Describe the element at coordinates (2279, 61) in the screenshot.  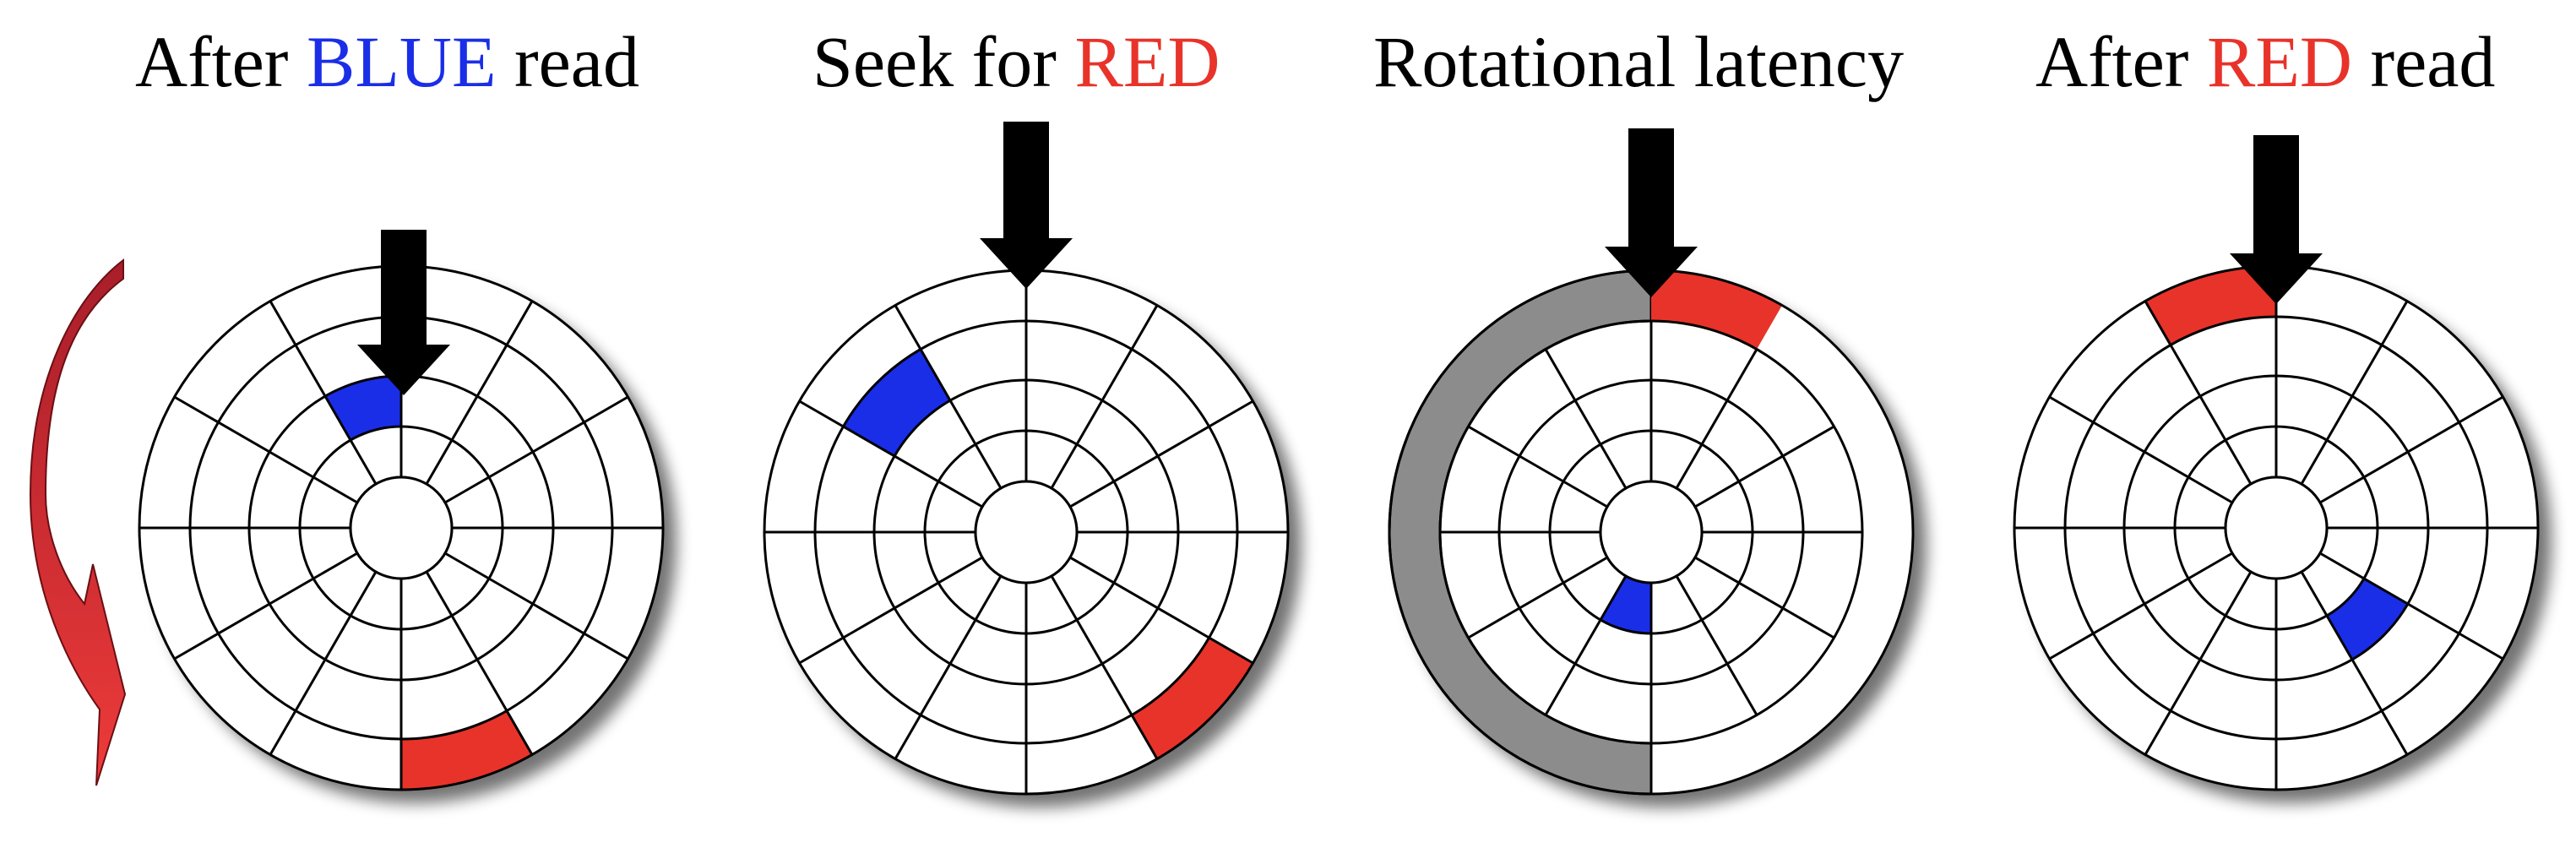
I see `title-4-part-2: RED` at that location.